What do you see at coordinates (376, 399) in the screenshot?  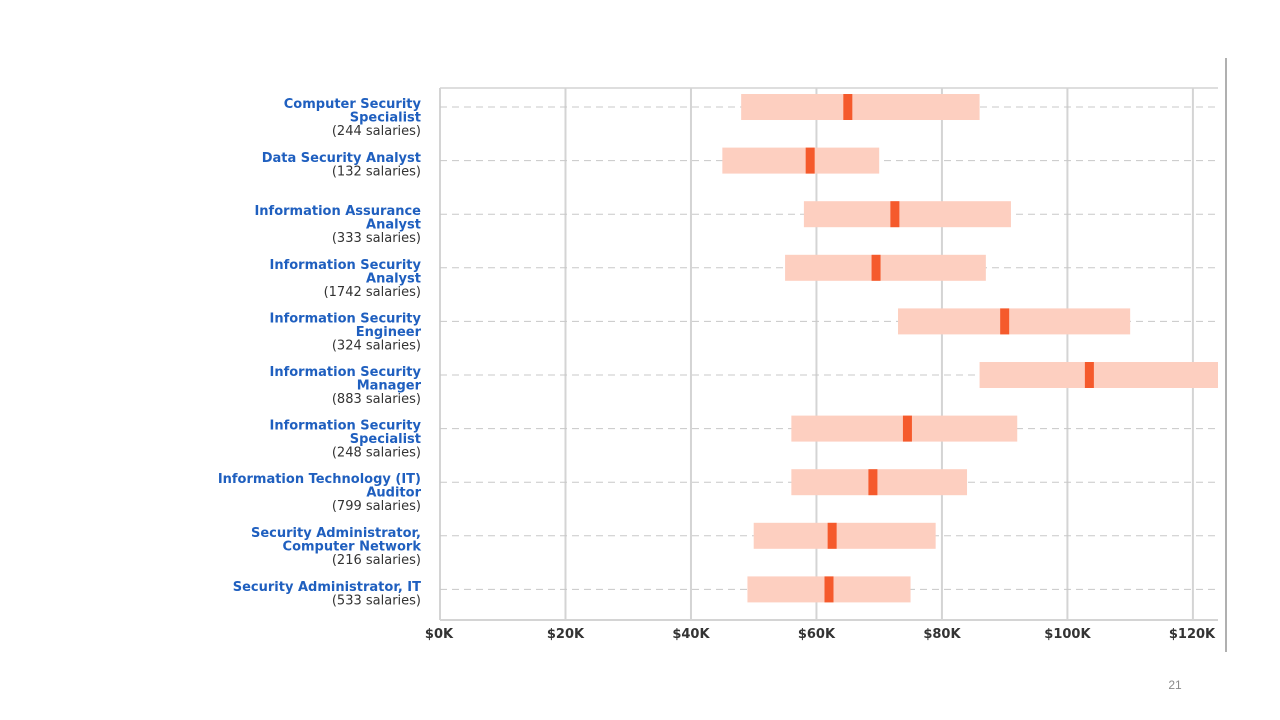 I see `salary-count-label: (883 salaries)` at bounding box center [376, 399].